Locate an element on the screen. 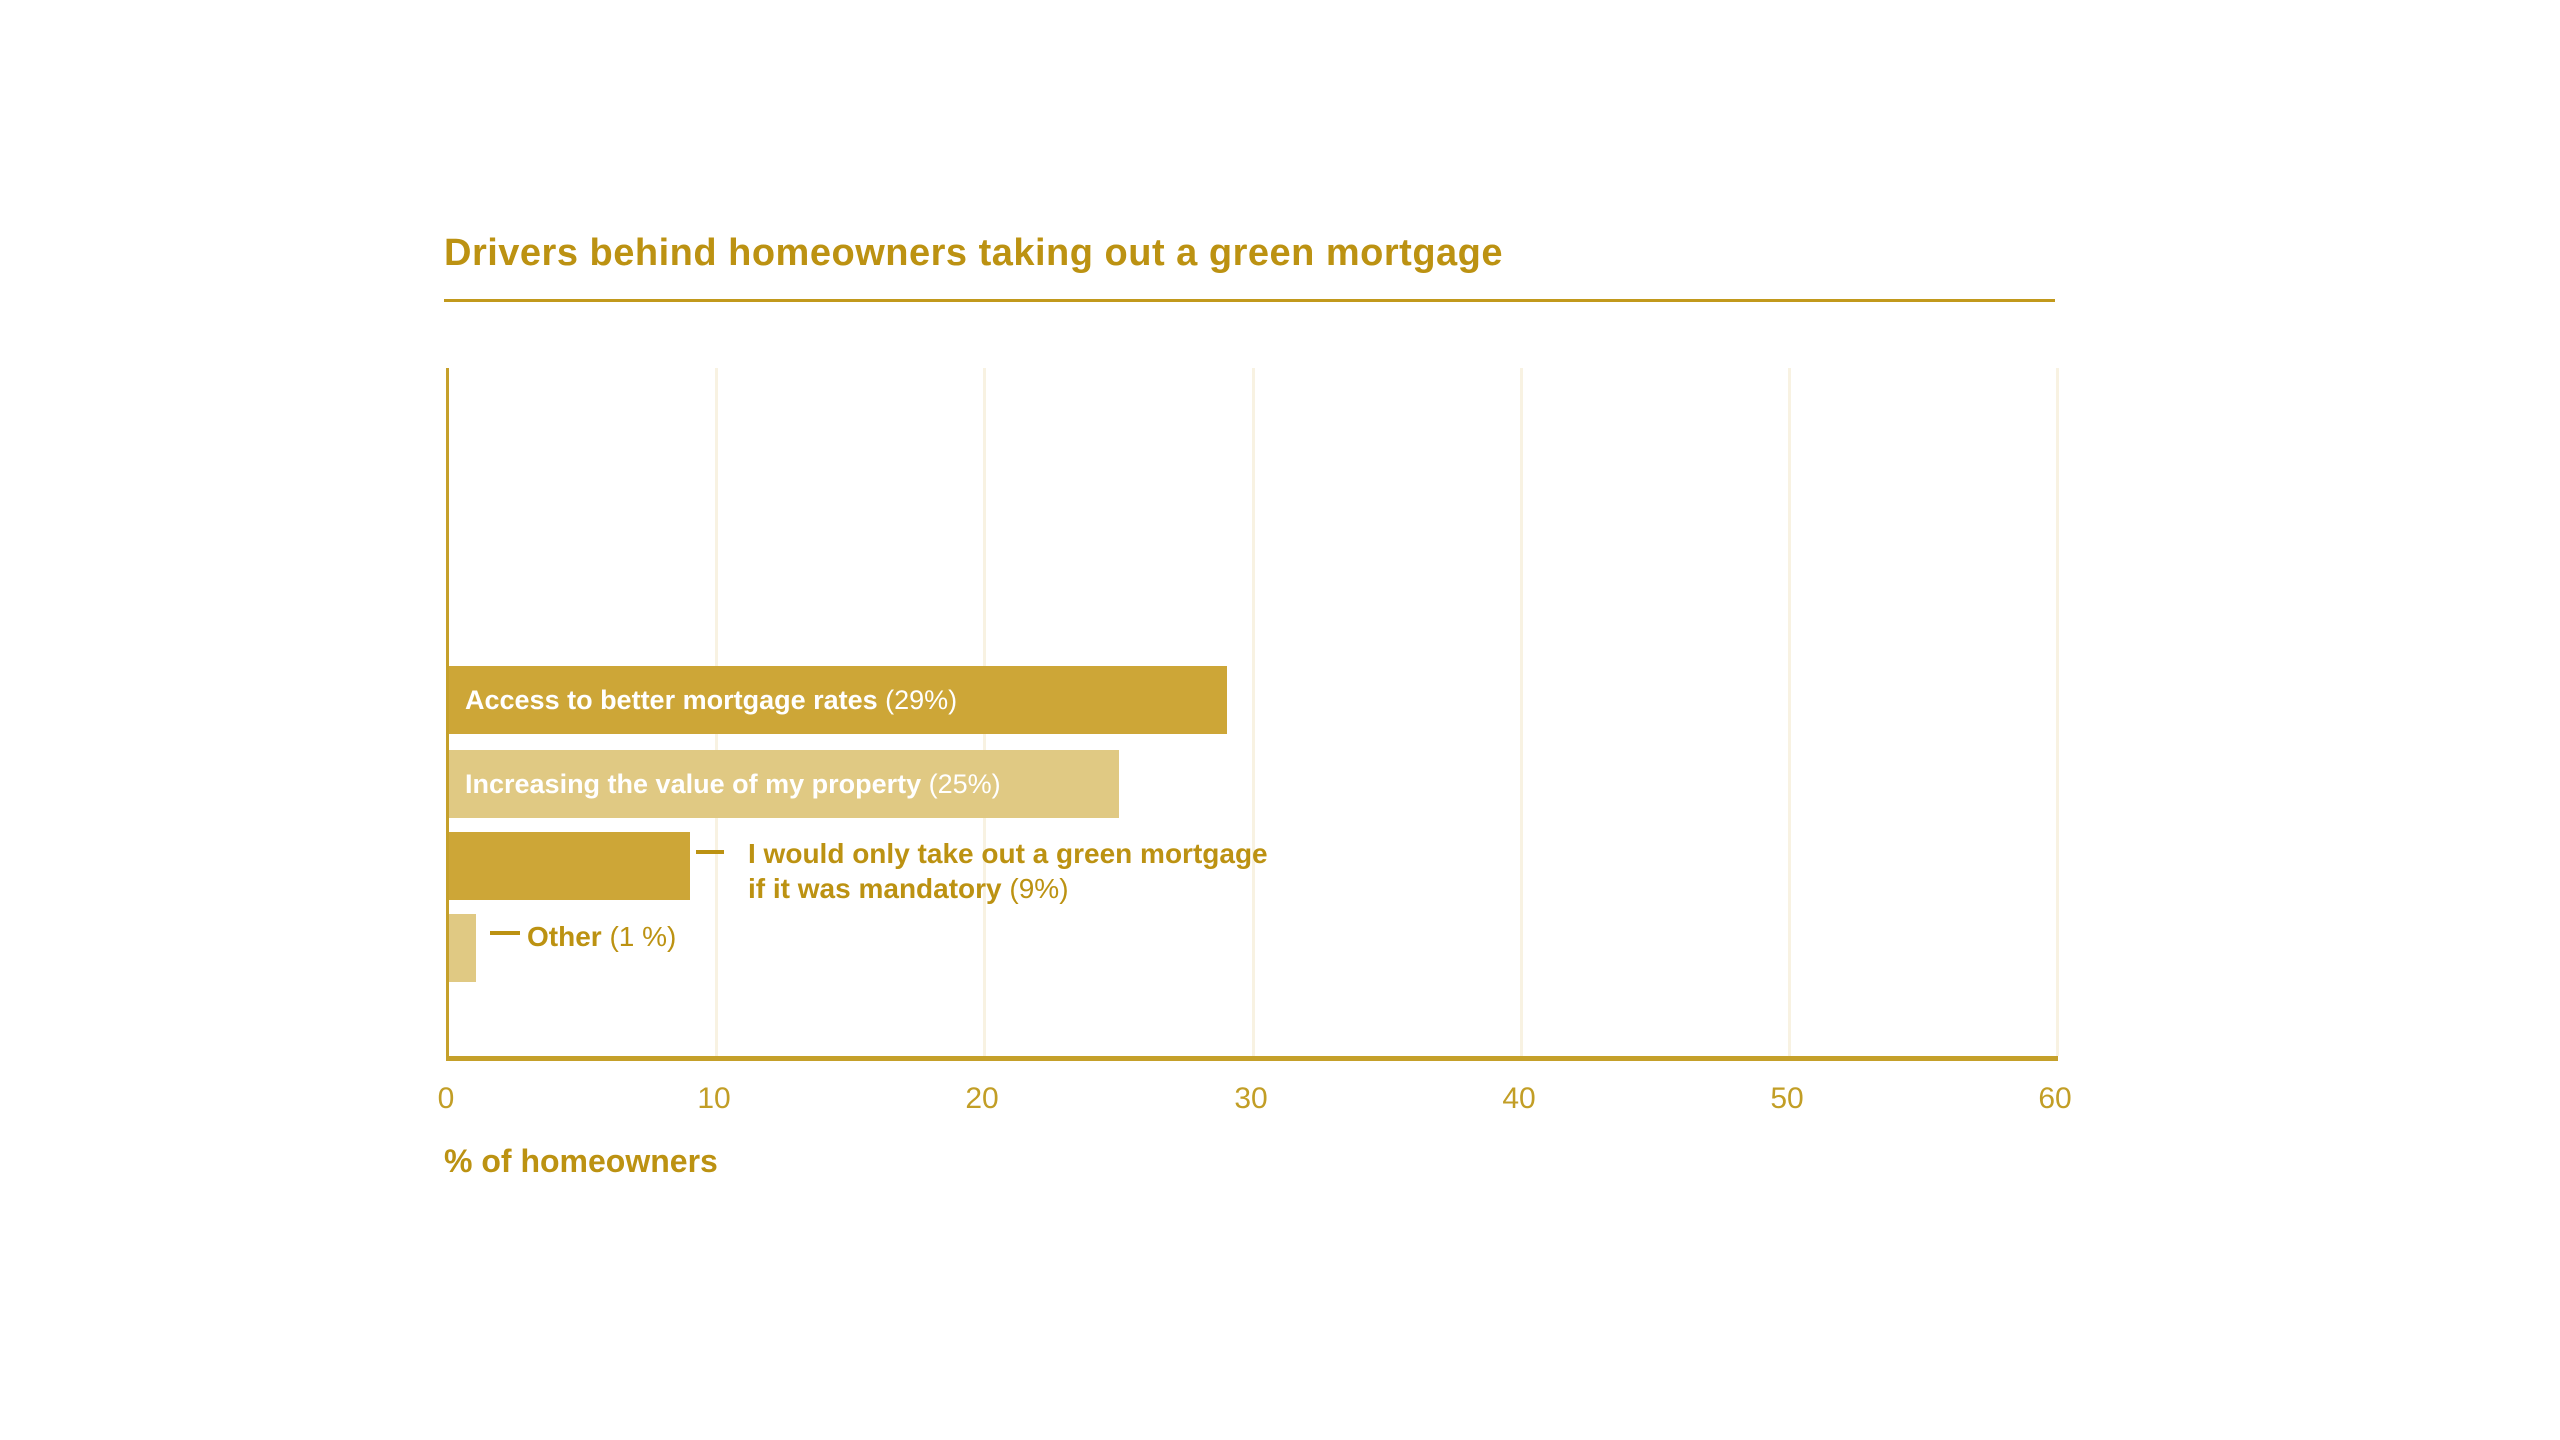 The image size is (2560, 1440). x-tick-20: 20 is located at coordinates (982, 1098).